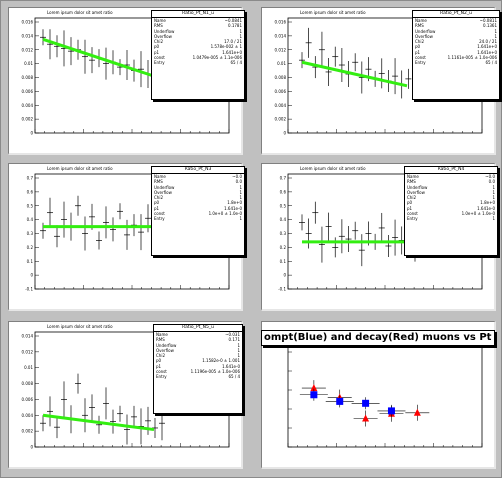 Image resolution: width=502 pixels, height=478 pixels. I want to click on stats-row: p1 1.641e+0, so click(198, 52).